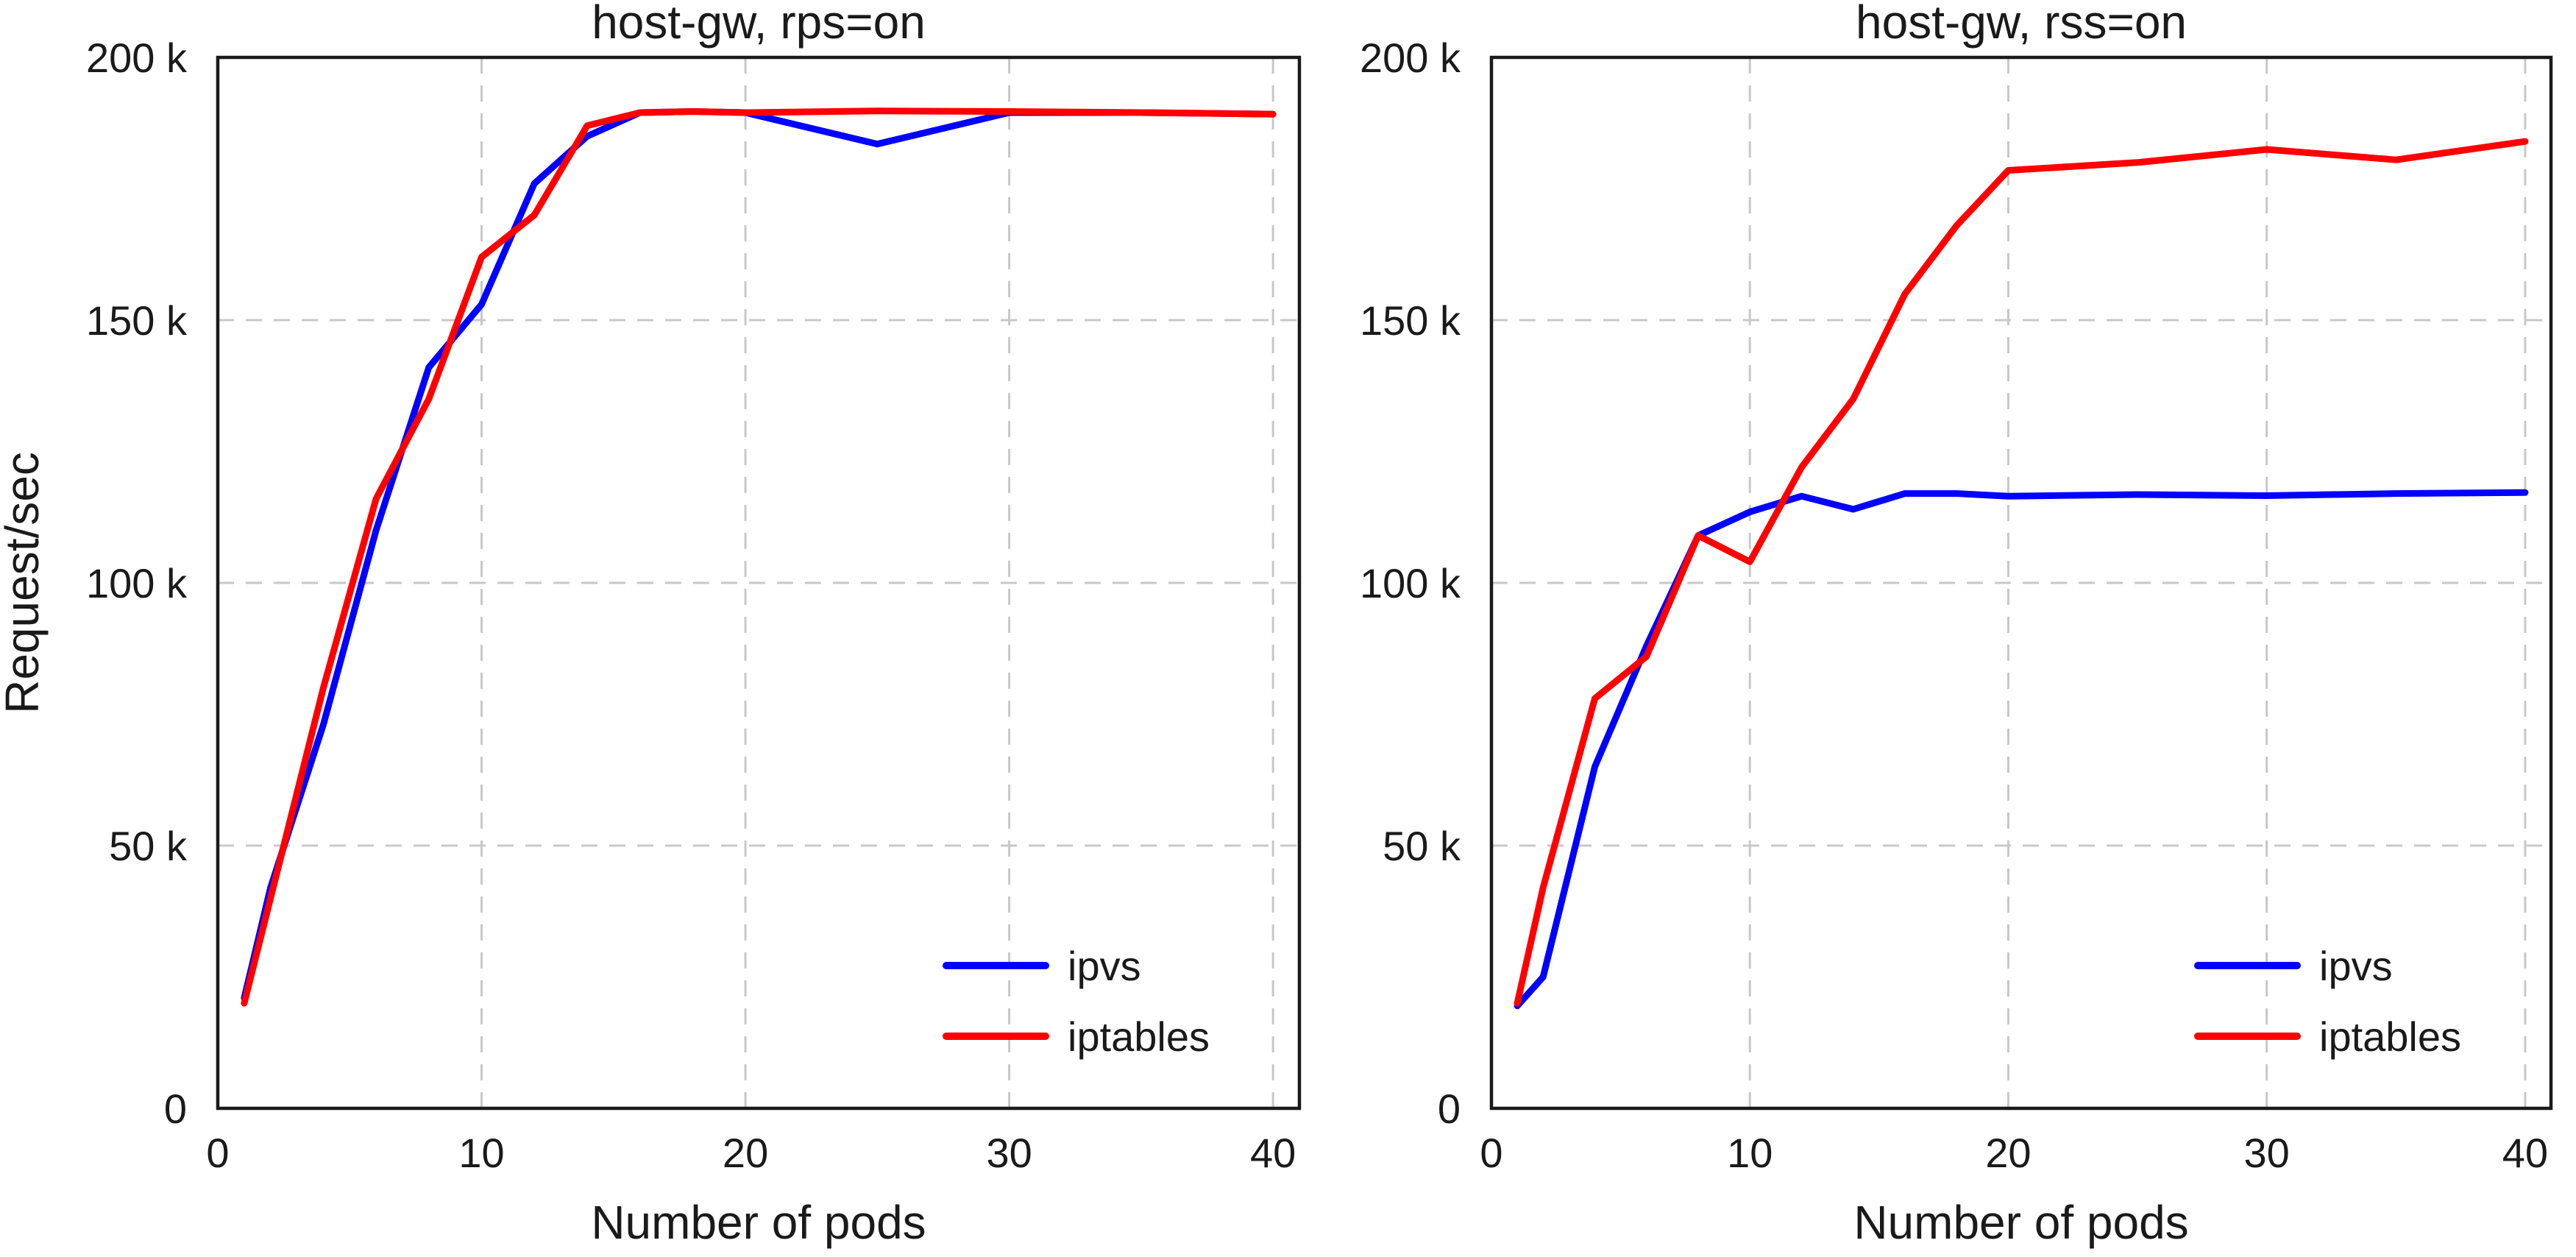  Describe the element at coordinates (24, 583) in the screenshot. I see `y-axis-label: Request/sec` at that location.